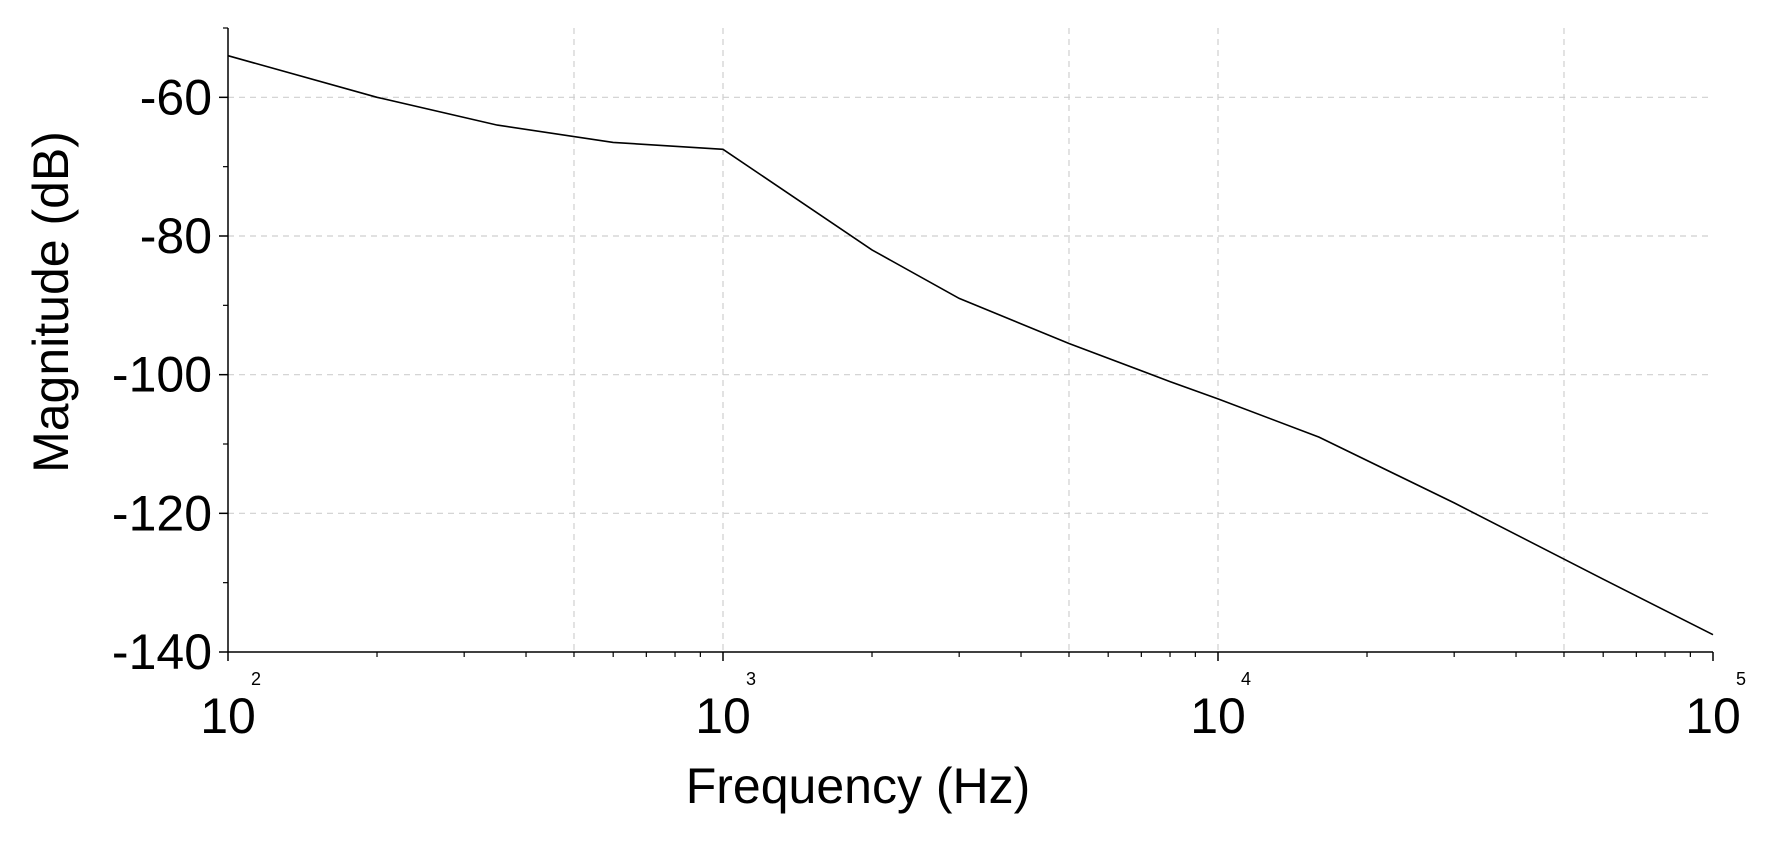 This screenshot has height=854, width=1773. What do you see at coordinates (1246, 679) in the screenshot?
I see `x-tick-exponent: 4` at bounding box center [1246, 679].